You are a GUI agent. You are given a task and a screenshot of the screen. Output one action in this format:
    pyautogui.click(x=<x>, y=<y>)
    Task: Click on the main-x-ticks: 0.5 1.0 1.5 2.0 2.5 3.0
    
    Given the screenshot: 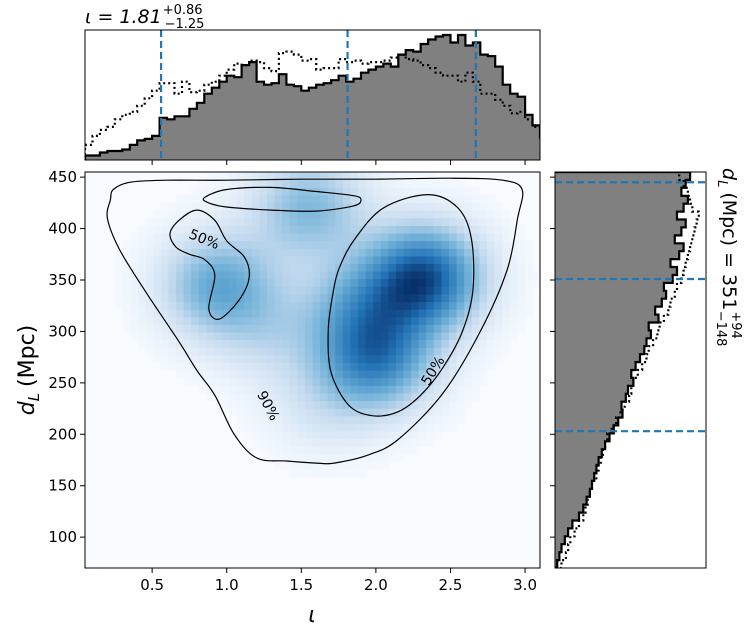 What is the action you would take?
    pyautogui.click(x=338, y=581)
    